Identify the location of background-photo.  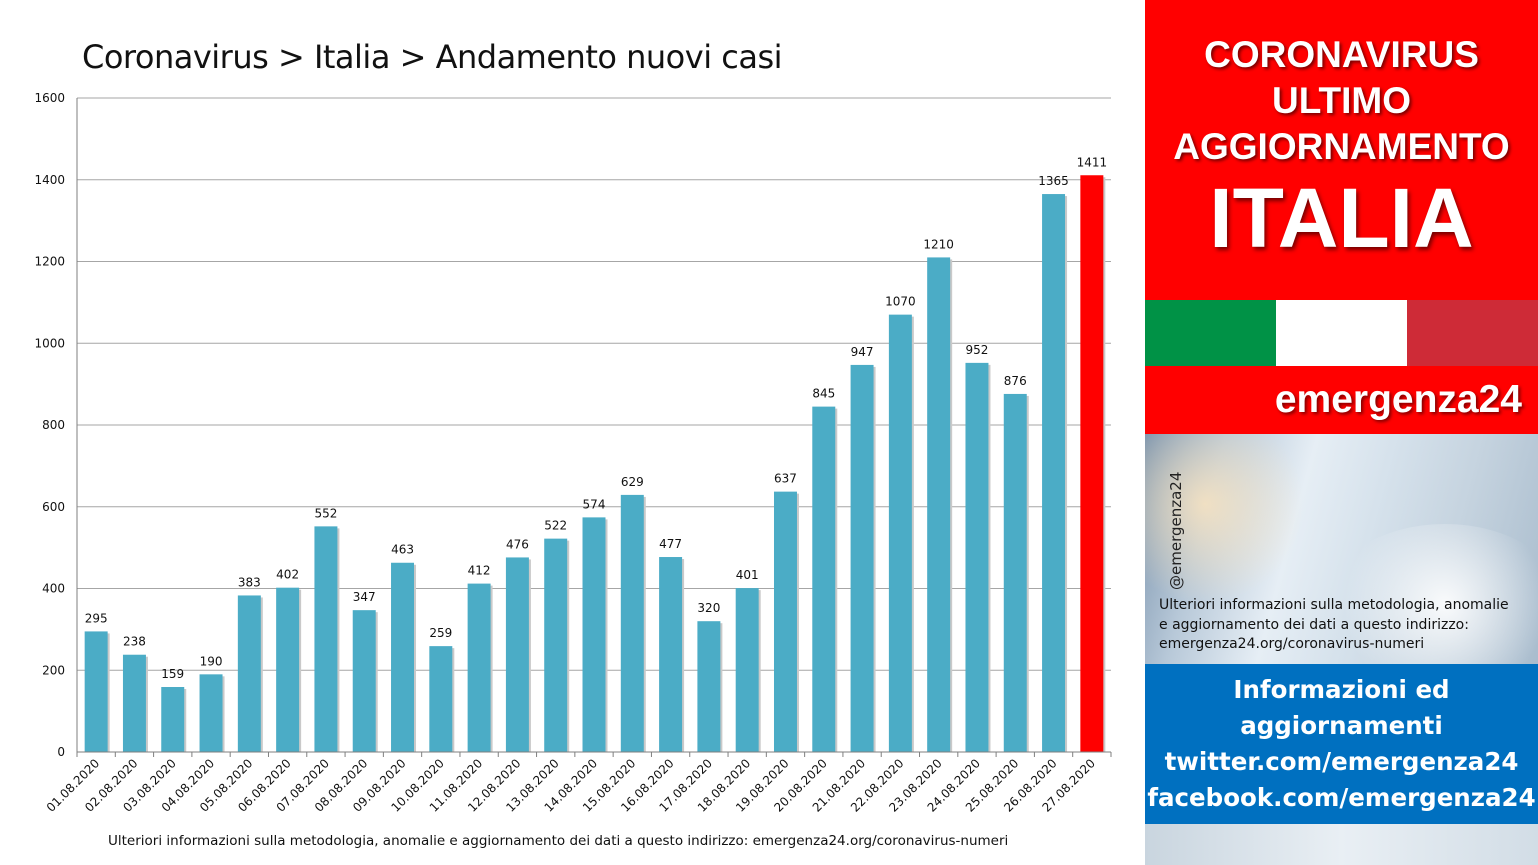
(1341, 549).